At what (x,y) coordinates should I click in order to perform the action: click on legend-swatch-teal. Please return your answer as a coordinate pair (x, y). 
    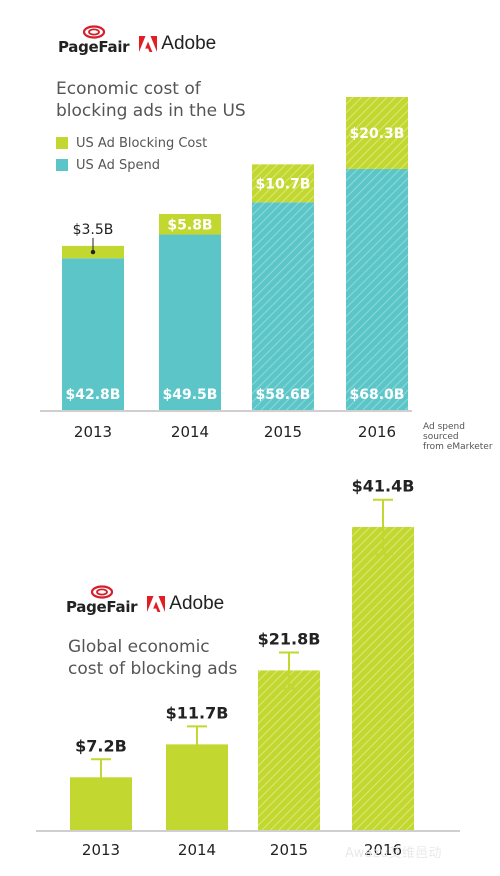
    Looking at the image, I should click on (62, 165).